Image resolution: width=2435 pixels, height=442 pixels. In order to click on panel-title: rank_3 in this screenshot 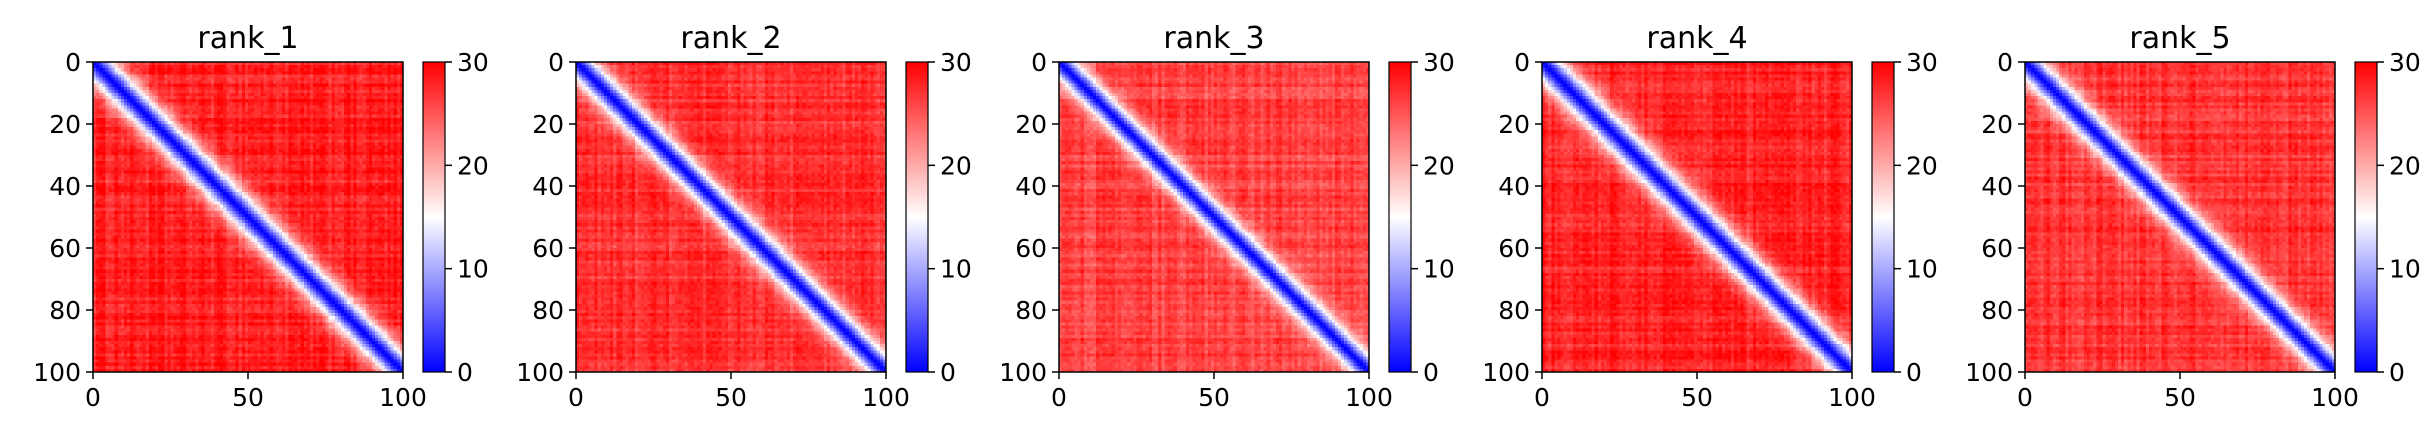, I will do `click(1213, 38)`.